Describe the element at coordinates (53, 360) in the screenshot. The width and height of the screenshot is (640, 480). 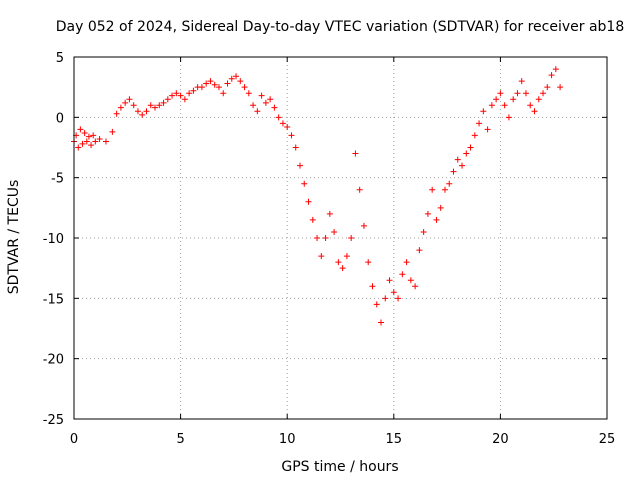
I see `y-tick-label: -20` at that location.